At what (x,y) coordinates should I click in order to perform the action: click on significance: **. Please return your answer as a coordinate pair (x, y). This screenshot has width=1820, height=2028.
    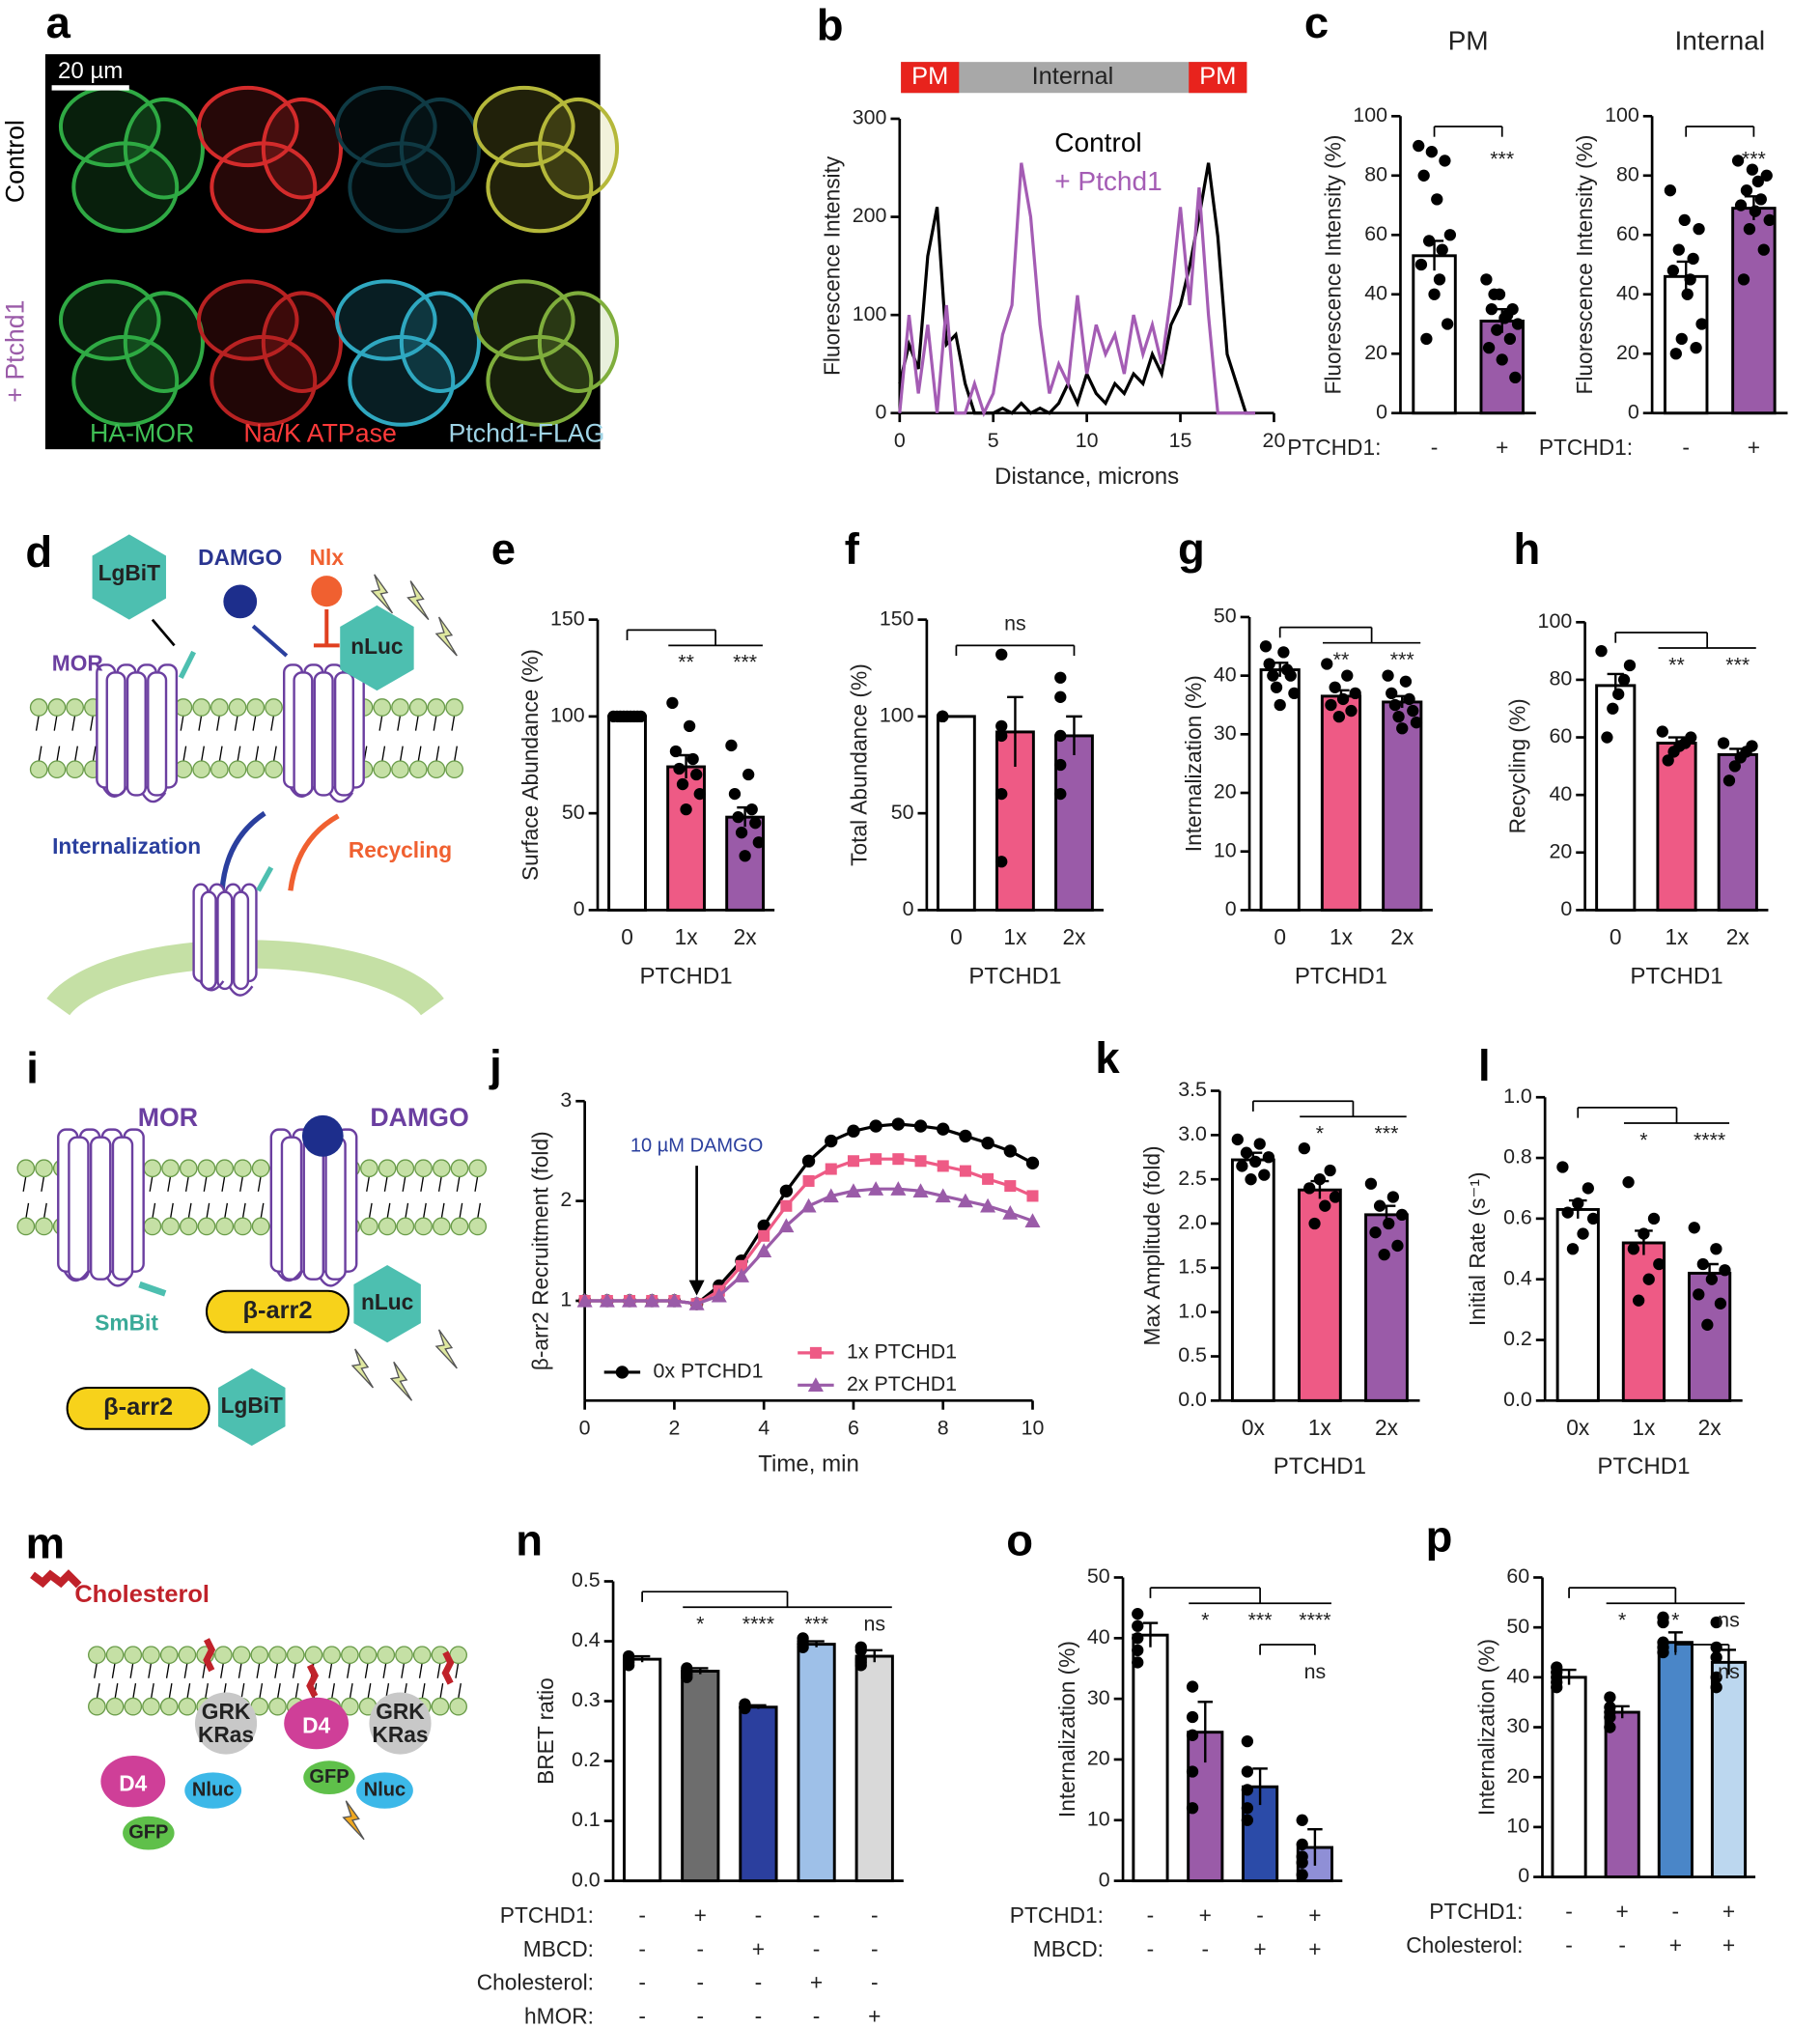
    Looking at the image, I should click on (1677, 664).